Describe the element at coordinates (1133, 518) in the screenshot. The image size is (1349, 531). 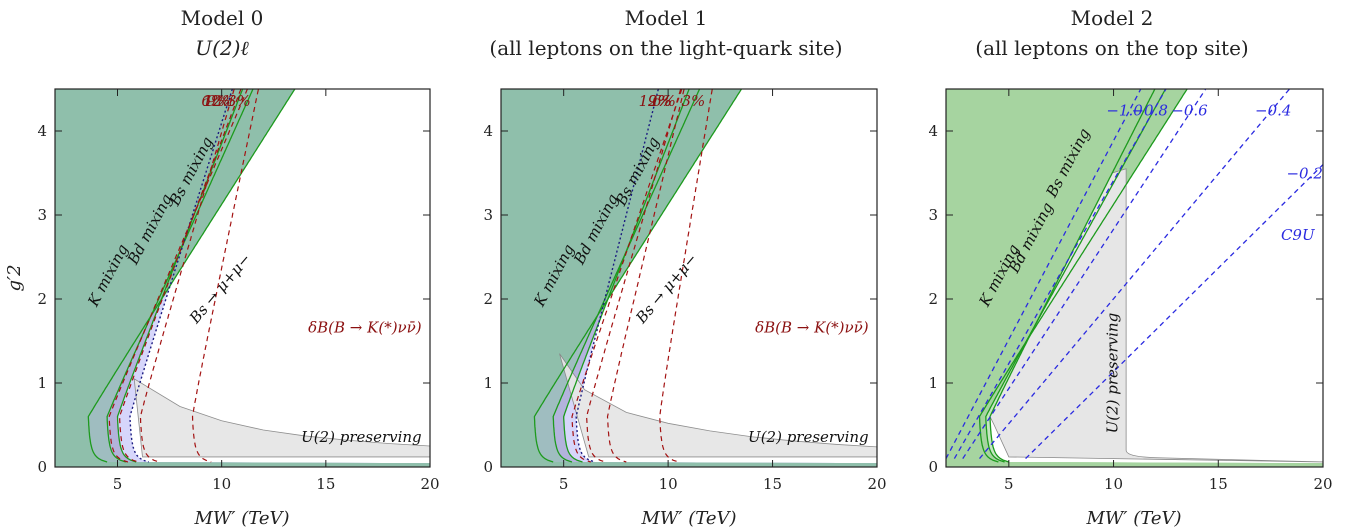
I see `x-axis-label-2: MW′ (TeV)` at that location.